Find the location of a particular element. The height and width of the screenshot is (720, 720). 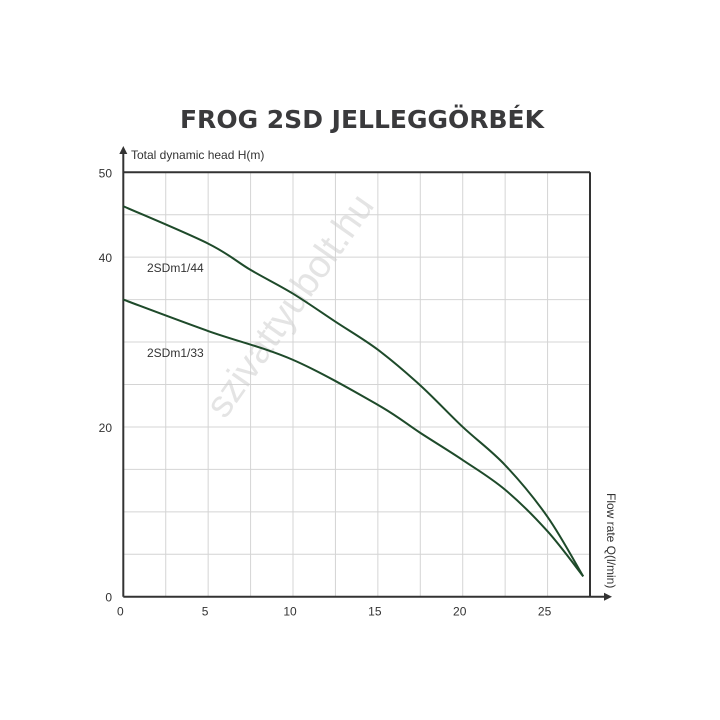

y-tick-label: 0 is located at coordinates (108, 598).